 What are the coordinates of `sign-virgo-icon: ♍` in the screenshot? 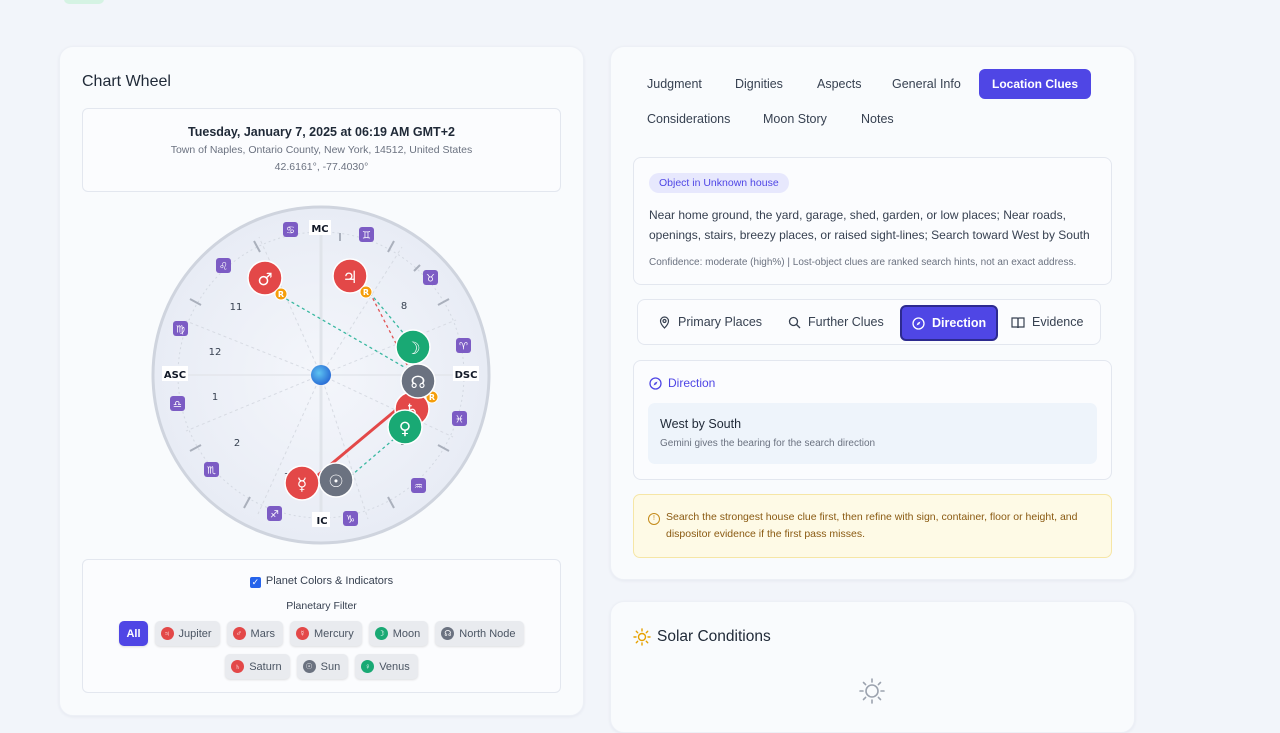 It's located at (180, 328).